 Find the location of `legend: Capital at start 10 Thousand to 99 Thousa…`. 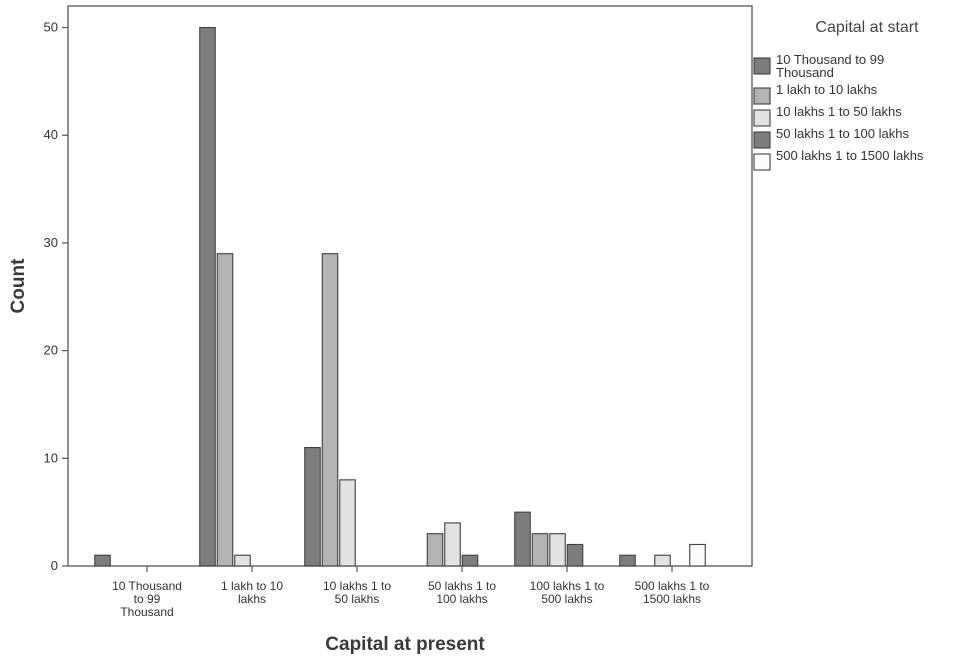

legend: Capital at start 10 Thousand to 99 Thousa… is located at coordinates (838, 95).